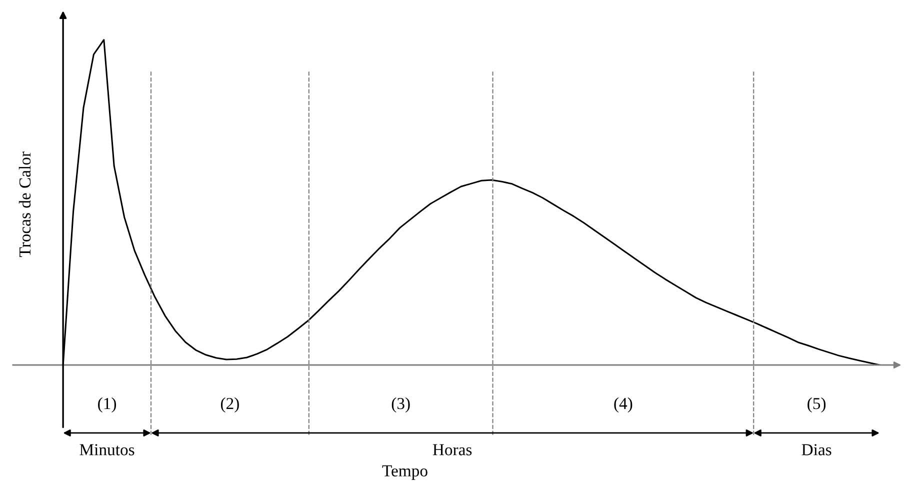  What do you see at coordinates (401, 405) in the screenshot?
I see `text: (3)` at bounding box center [401, 405].